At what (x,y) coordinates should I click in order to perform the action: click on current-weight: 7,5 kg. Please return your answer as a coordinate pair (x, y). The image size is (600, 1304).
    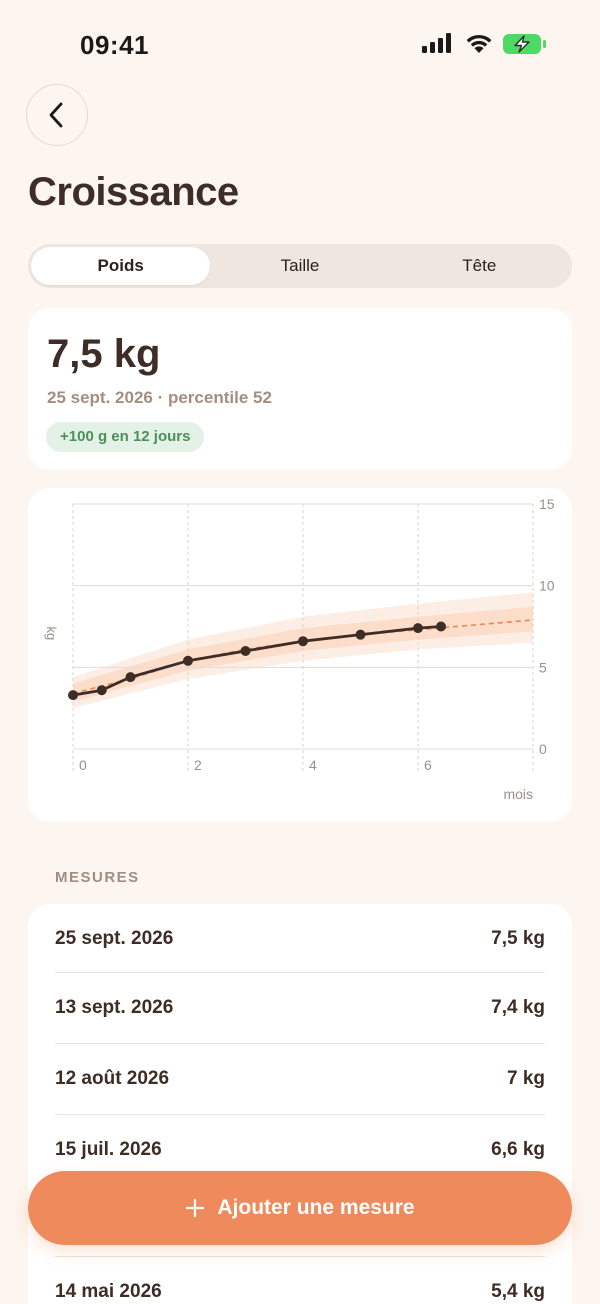
    Looking at the image, I should click on (104, 354).